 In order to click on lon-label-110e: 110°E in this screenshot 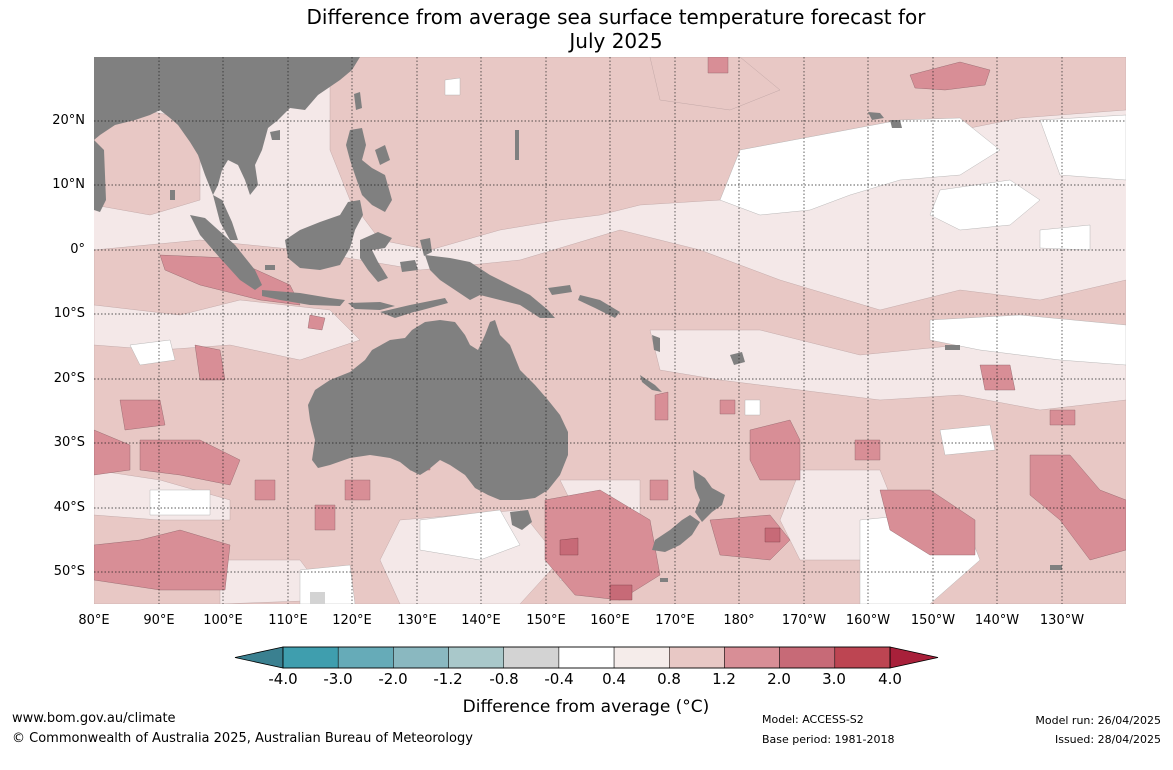, I will do `click(288, 620)`.